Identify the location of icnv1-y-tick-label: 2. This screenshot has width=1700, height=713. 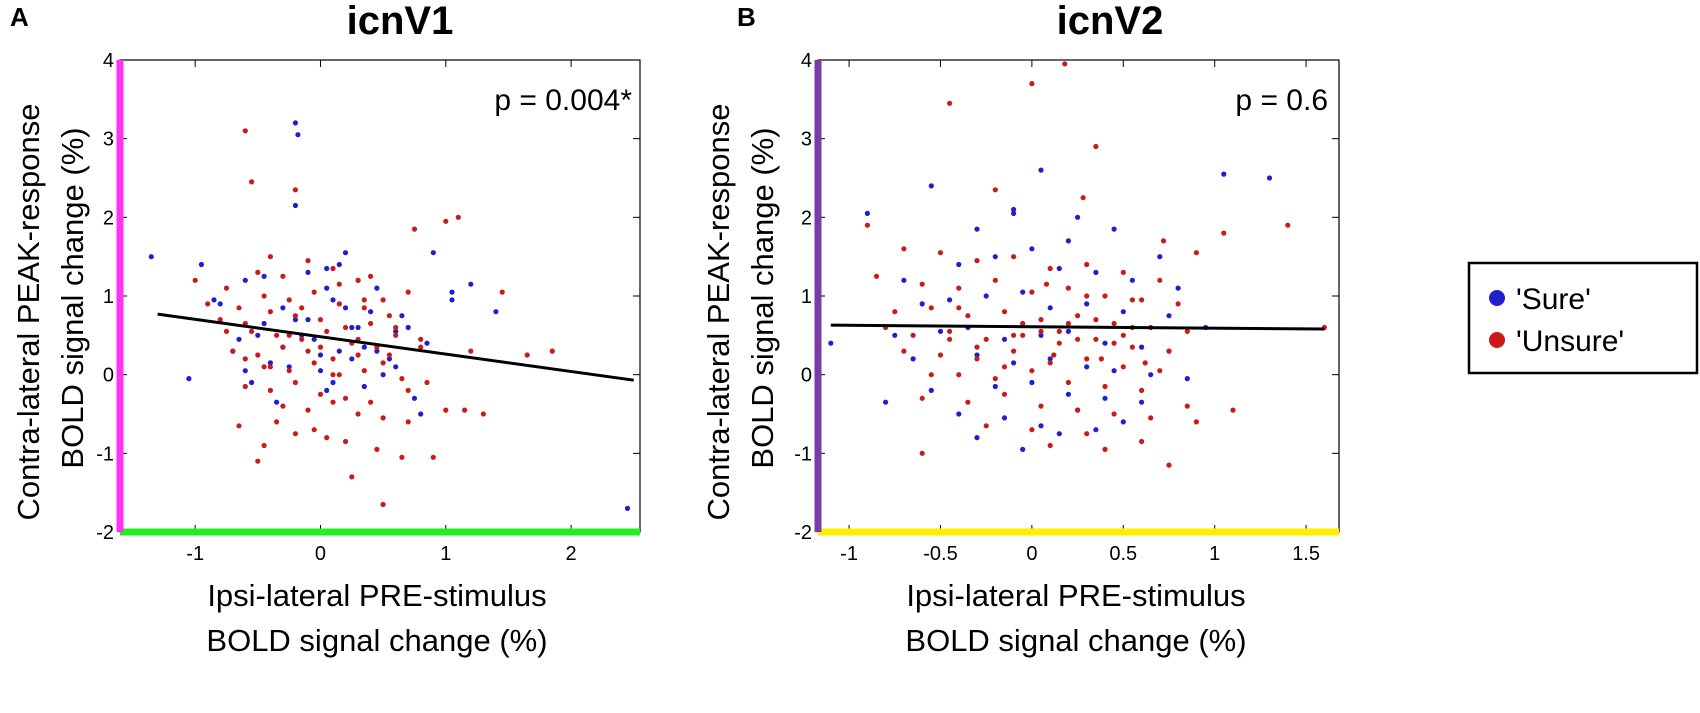
(108, 218).